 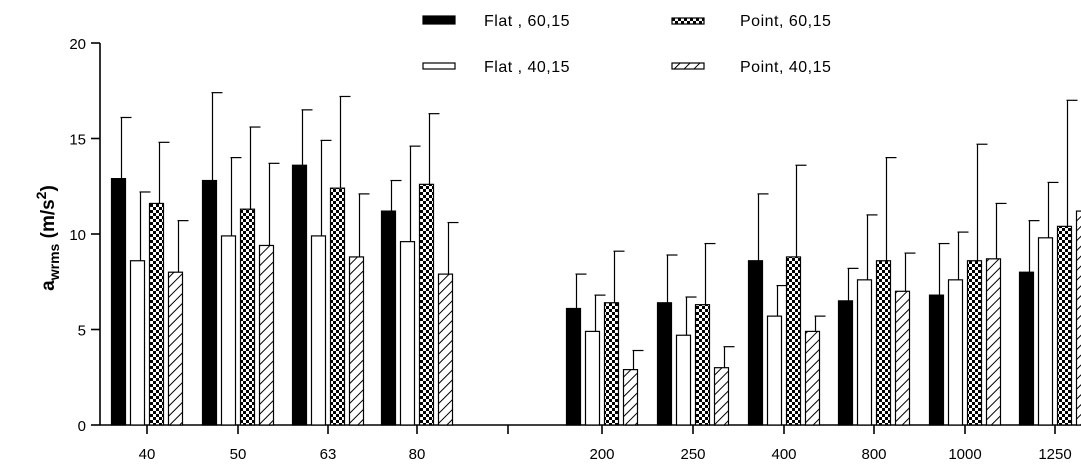 I want to click on x-tick-label: 1000, so click(x=964, y=454).